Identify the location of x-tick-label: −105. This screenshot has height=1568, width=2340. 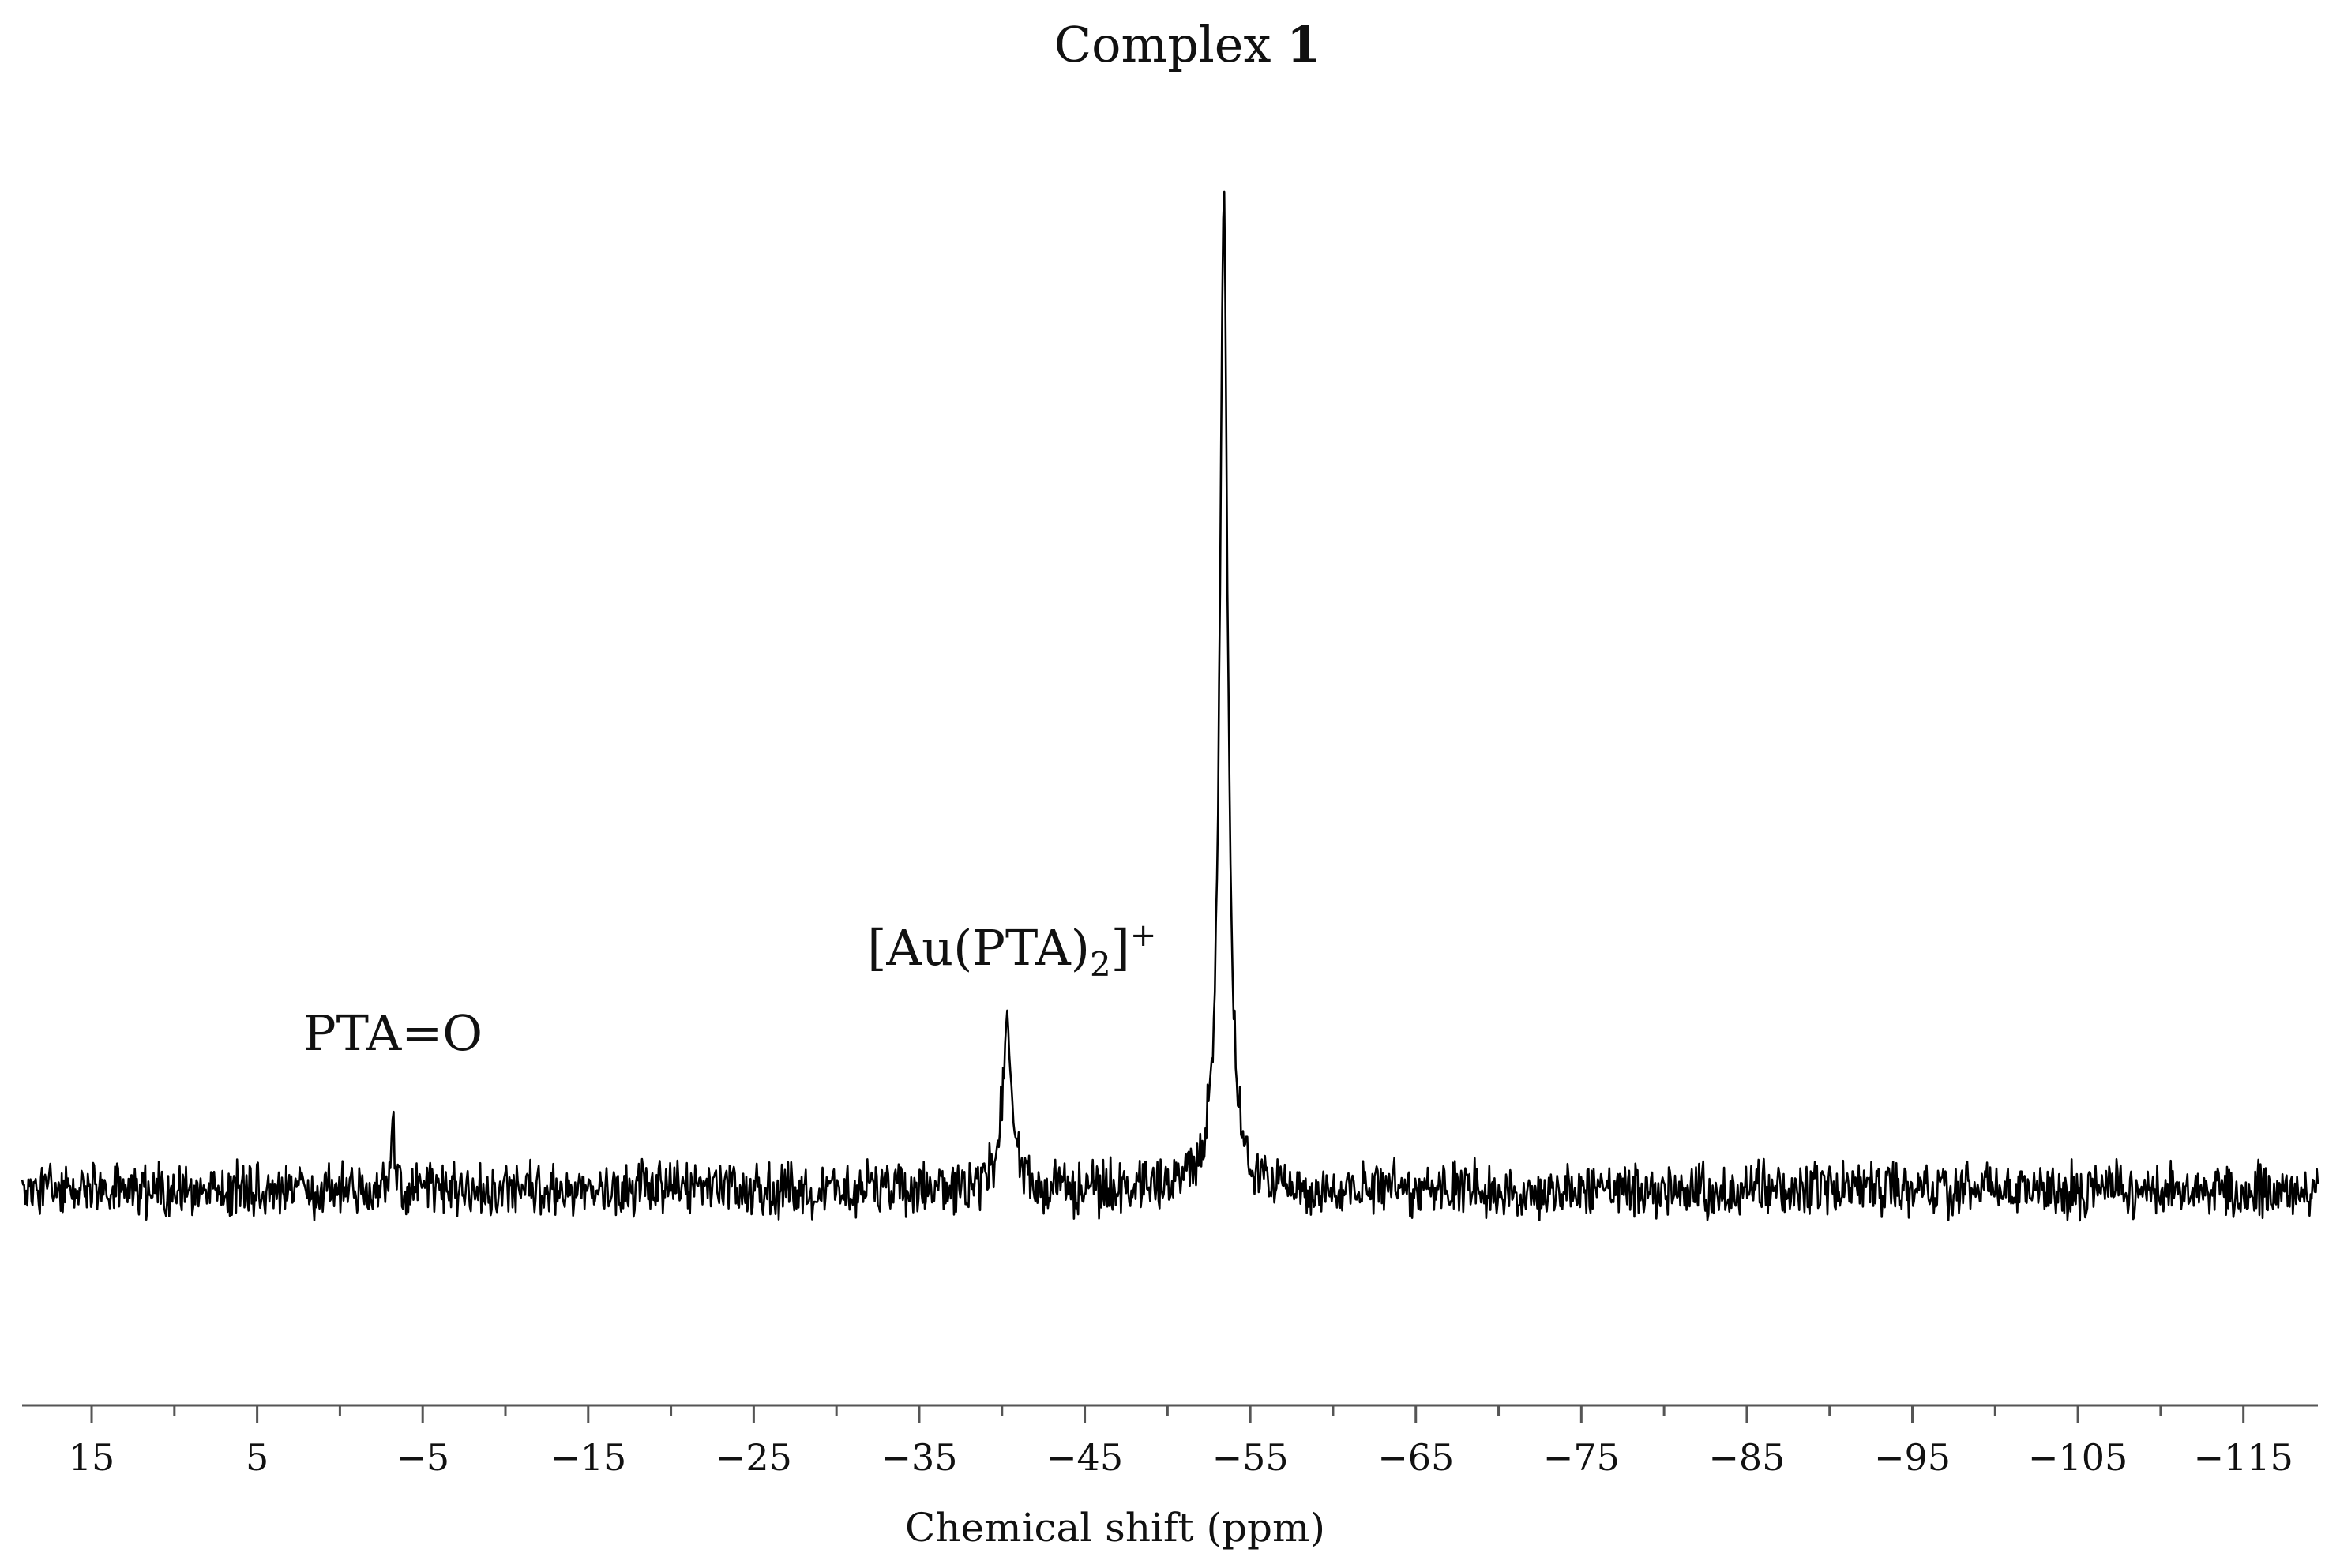
(2078, 1457).